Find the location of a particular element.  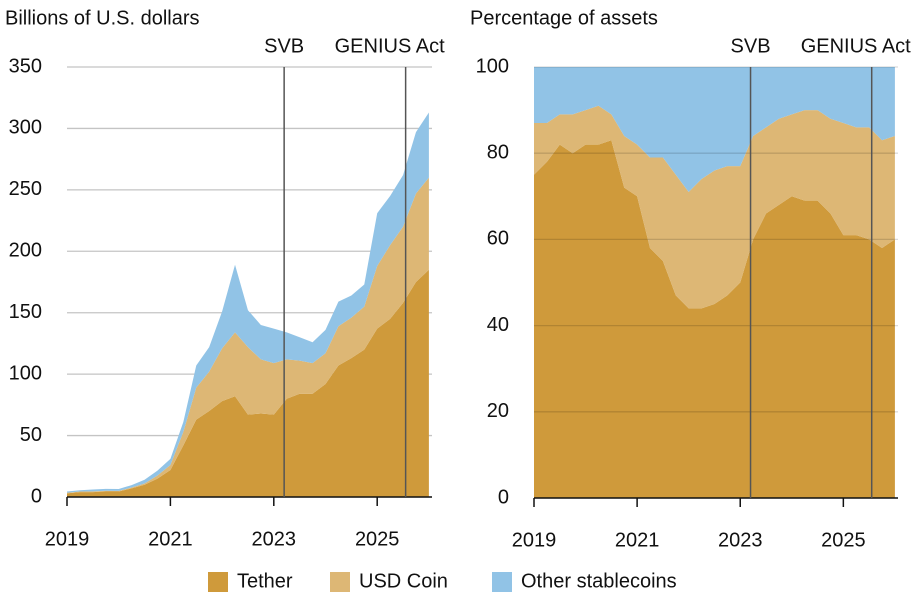

y-tick-label: 200 is located at coordinates (25, 251).